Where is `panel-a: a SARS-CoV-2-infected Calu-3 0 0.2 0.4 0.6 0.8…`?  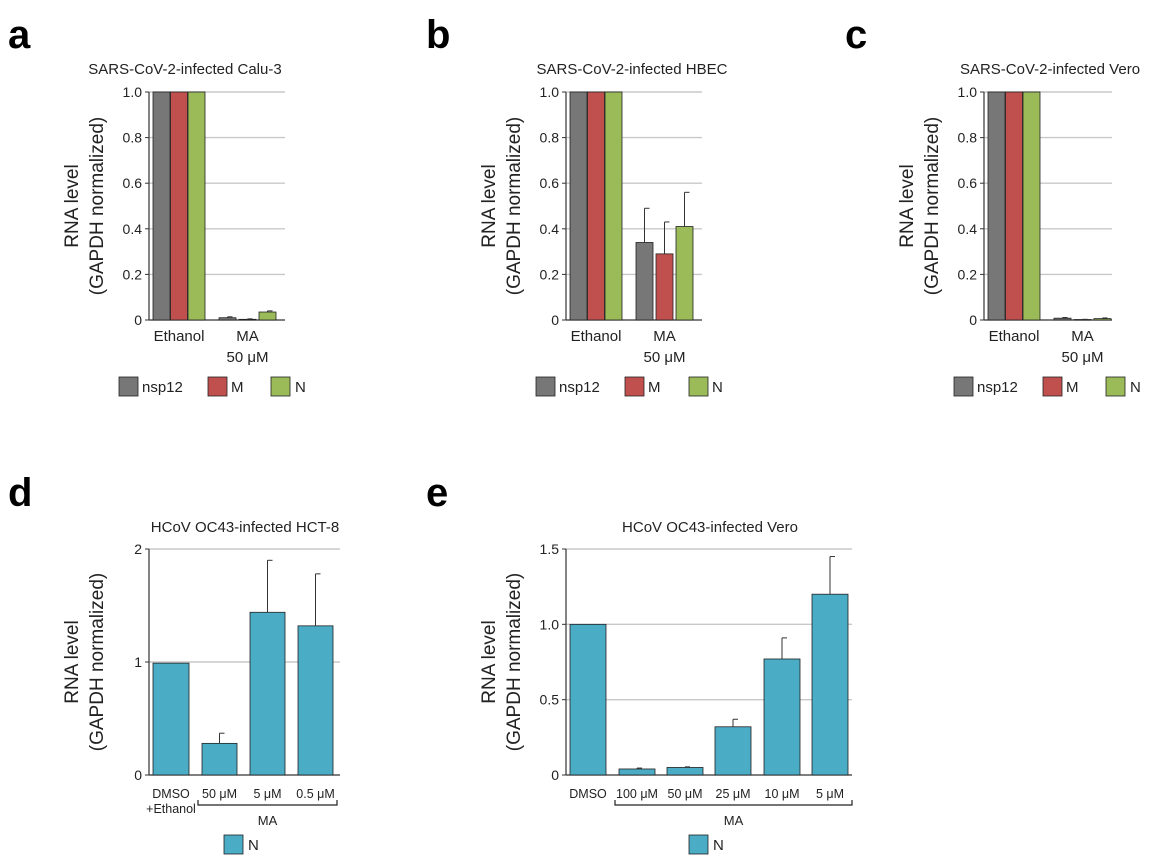
panel-a: a SARS-CoV-2-infected Calu-3 0 0.2 0.4 0.6 0.8… is located at coordinates (157, 205).